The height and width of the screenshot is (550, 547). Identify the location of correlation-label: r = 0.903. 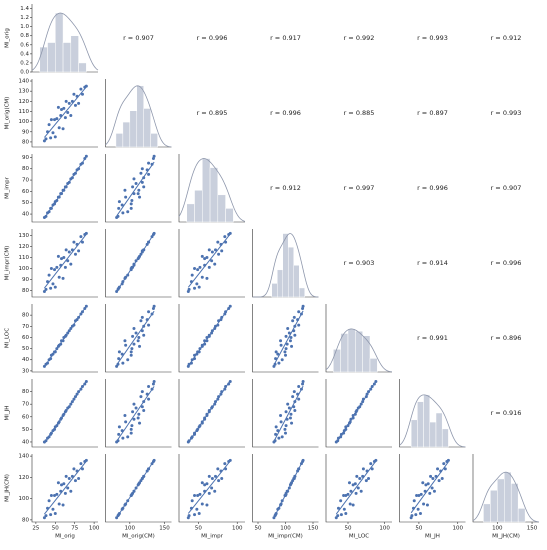
(359, 263).